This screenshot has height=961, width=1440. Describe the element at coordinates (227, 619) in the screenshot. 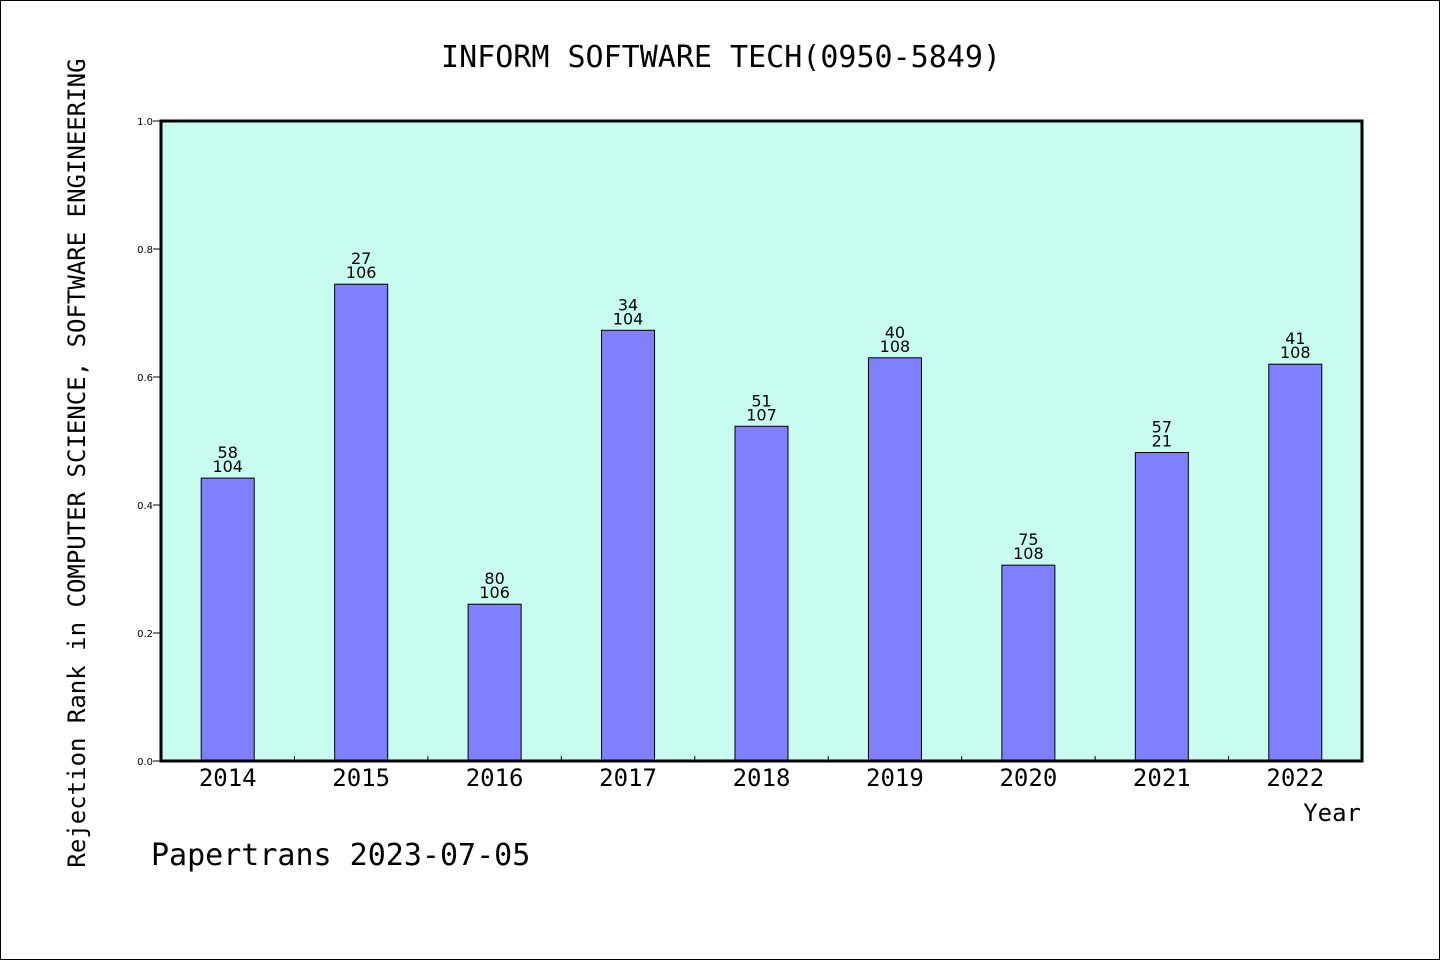

I see `bar-2014` at that location.